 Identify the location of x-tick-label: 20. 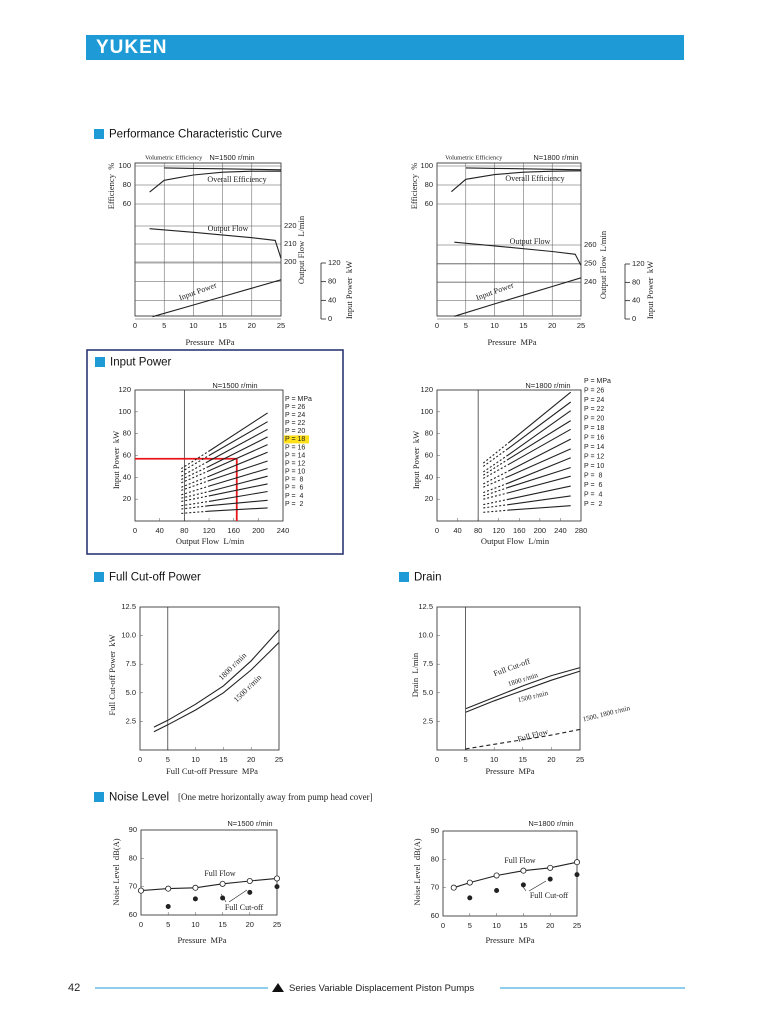
(552, 325).